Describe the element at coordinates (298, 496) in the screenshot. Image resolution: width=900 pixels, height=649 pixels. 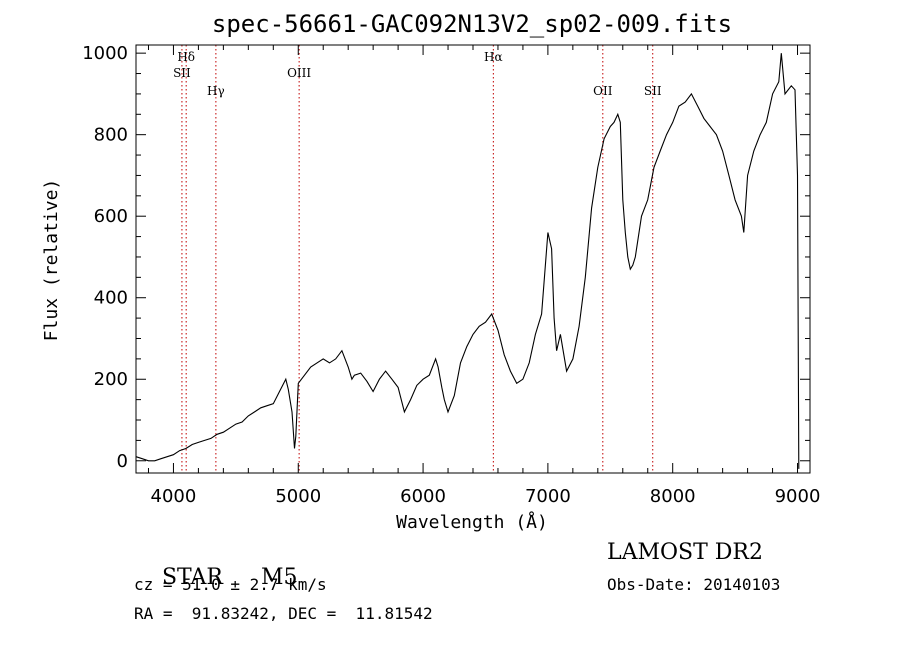
I see `x-tick-label: 5000` at that location.